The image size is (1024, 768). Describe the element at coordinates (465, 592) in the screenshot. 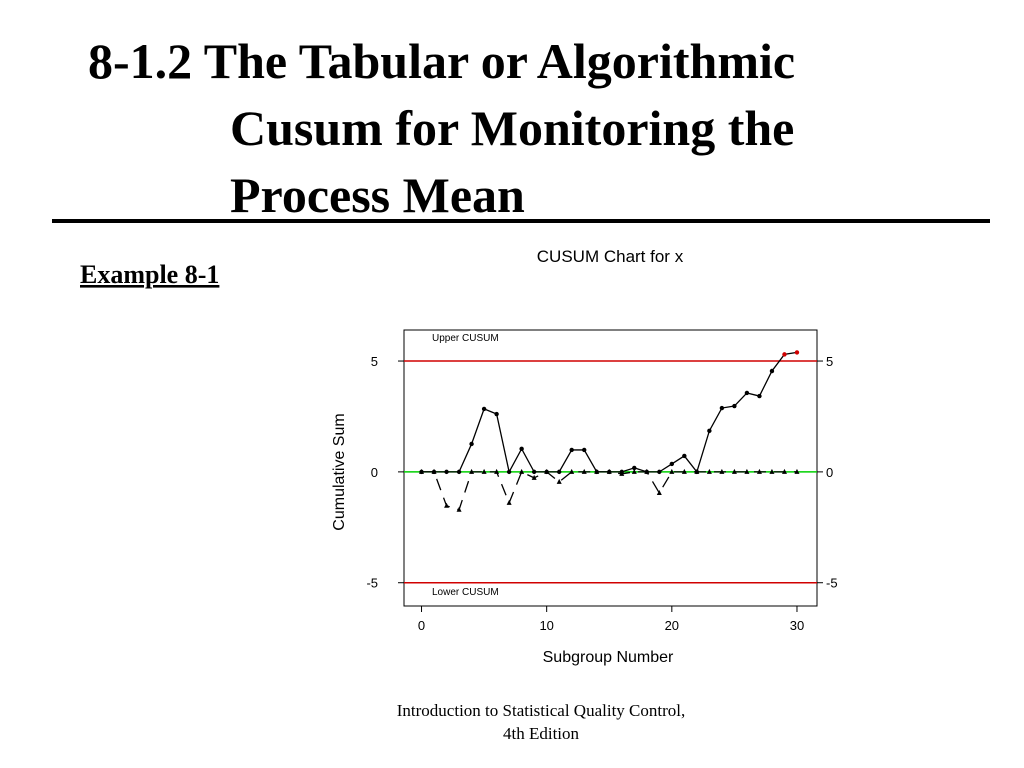

I see `annotation: Lower CUSUM` at that location.